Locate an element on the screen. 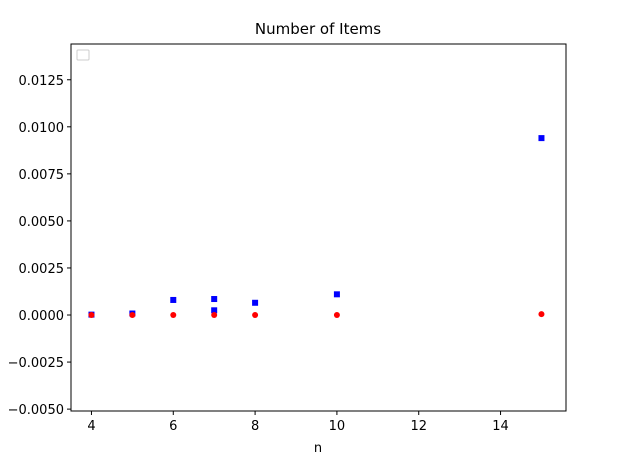 The width and height of the screenshot is (621, 459). y-tick-label: 0.0125 is located at coordinates (42, 81).